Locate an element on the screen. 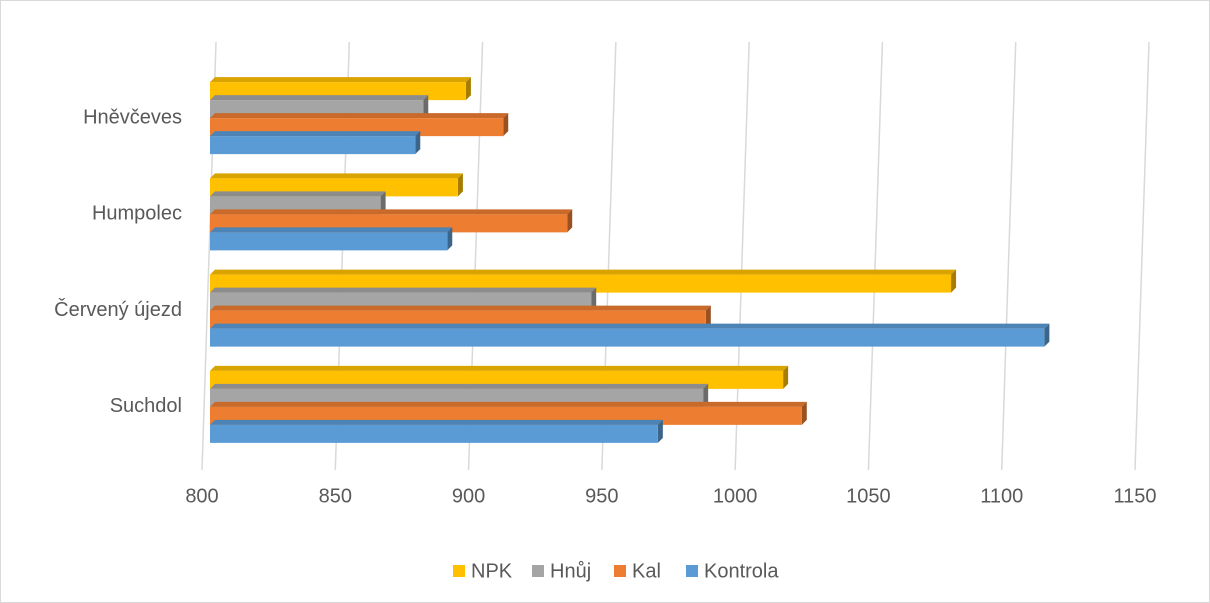 This screenshot has width=1210, height=603. x-tick-label: 1050 is located at coordinates (868, 496).